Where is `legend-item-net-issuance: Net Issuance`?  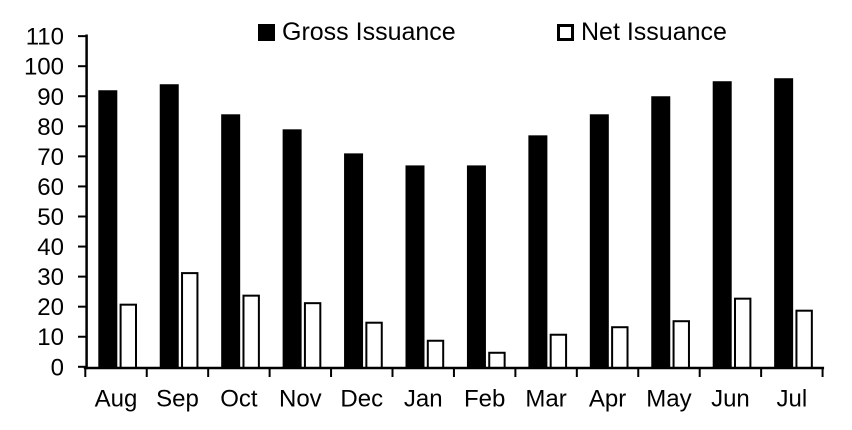
legend-item-net-issuance: Net Issuance is located at coordinates (642, 32).